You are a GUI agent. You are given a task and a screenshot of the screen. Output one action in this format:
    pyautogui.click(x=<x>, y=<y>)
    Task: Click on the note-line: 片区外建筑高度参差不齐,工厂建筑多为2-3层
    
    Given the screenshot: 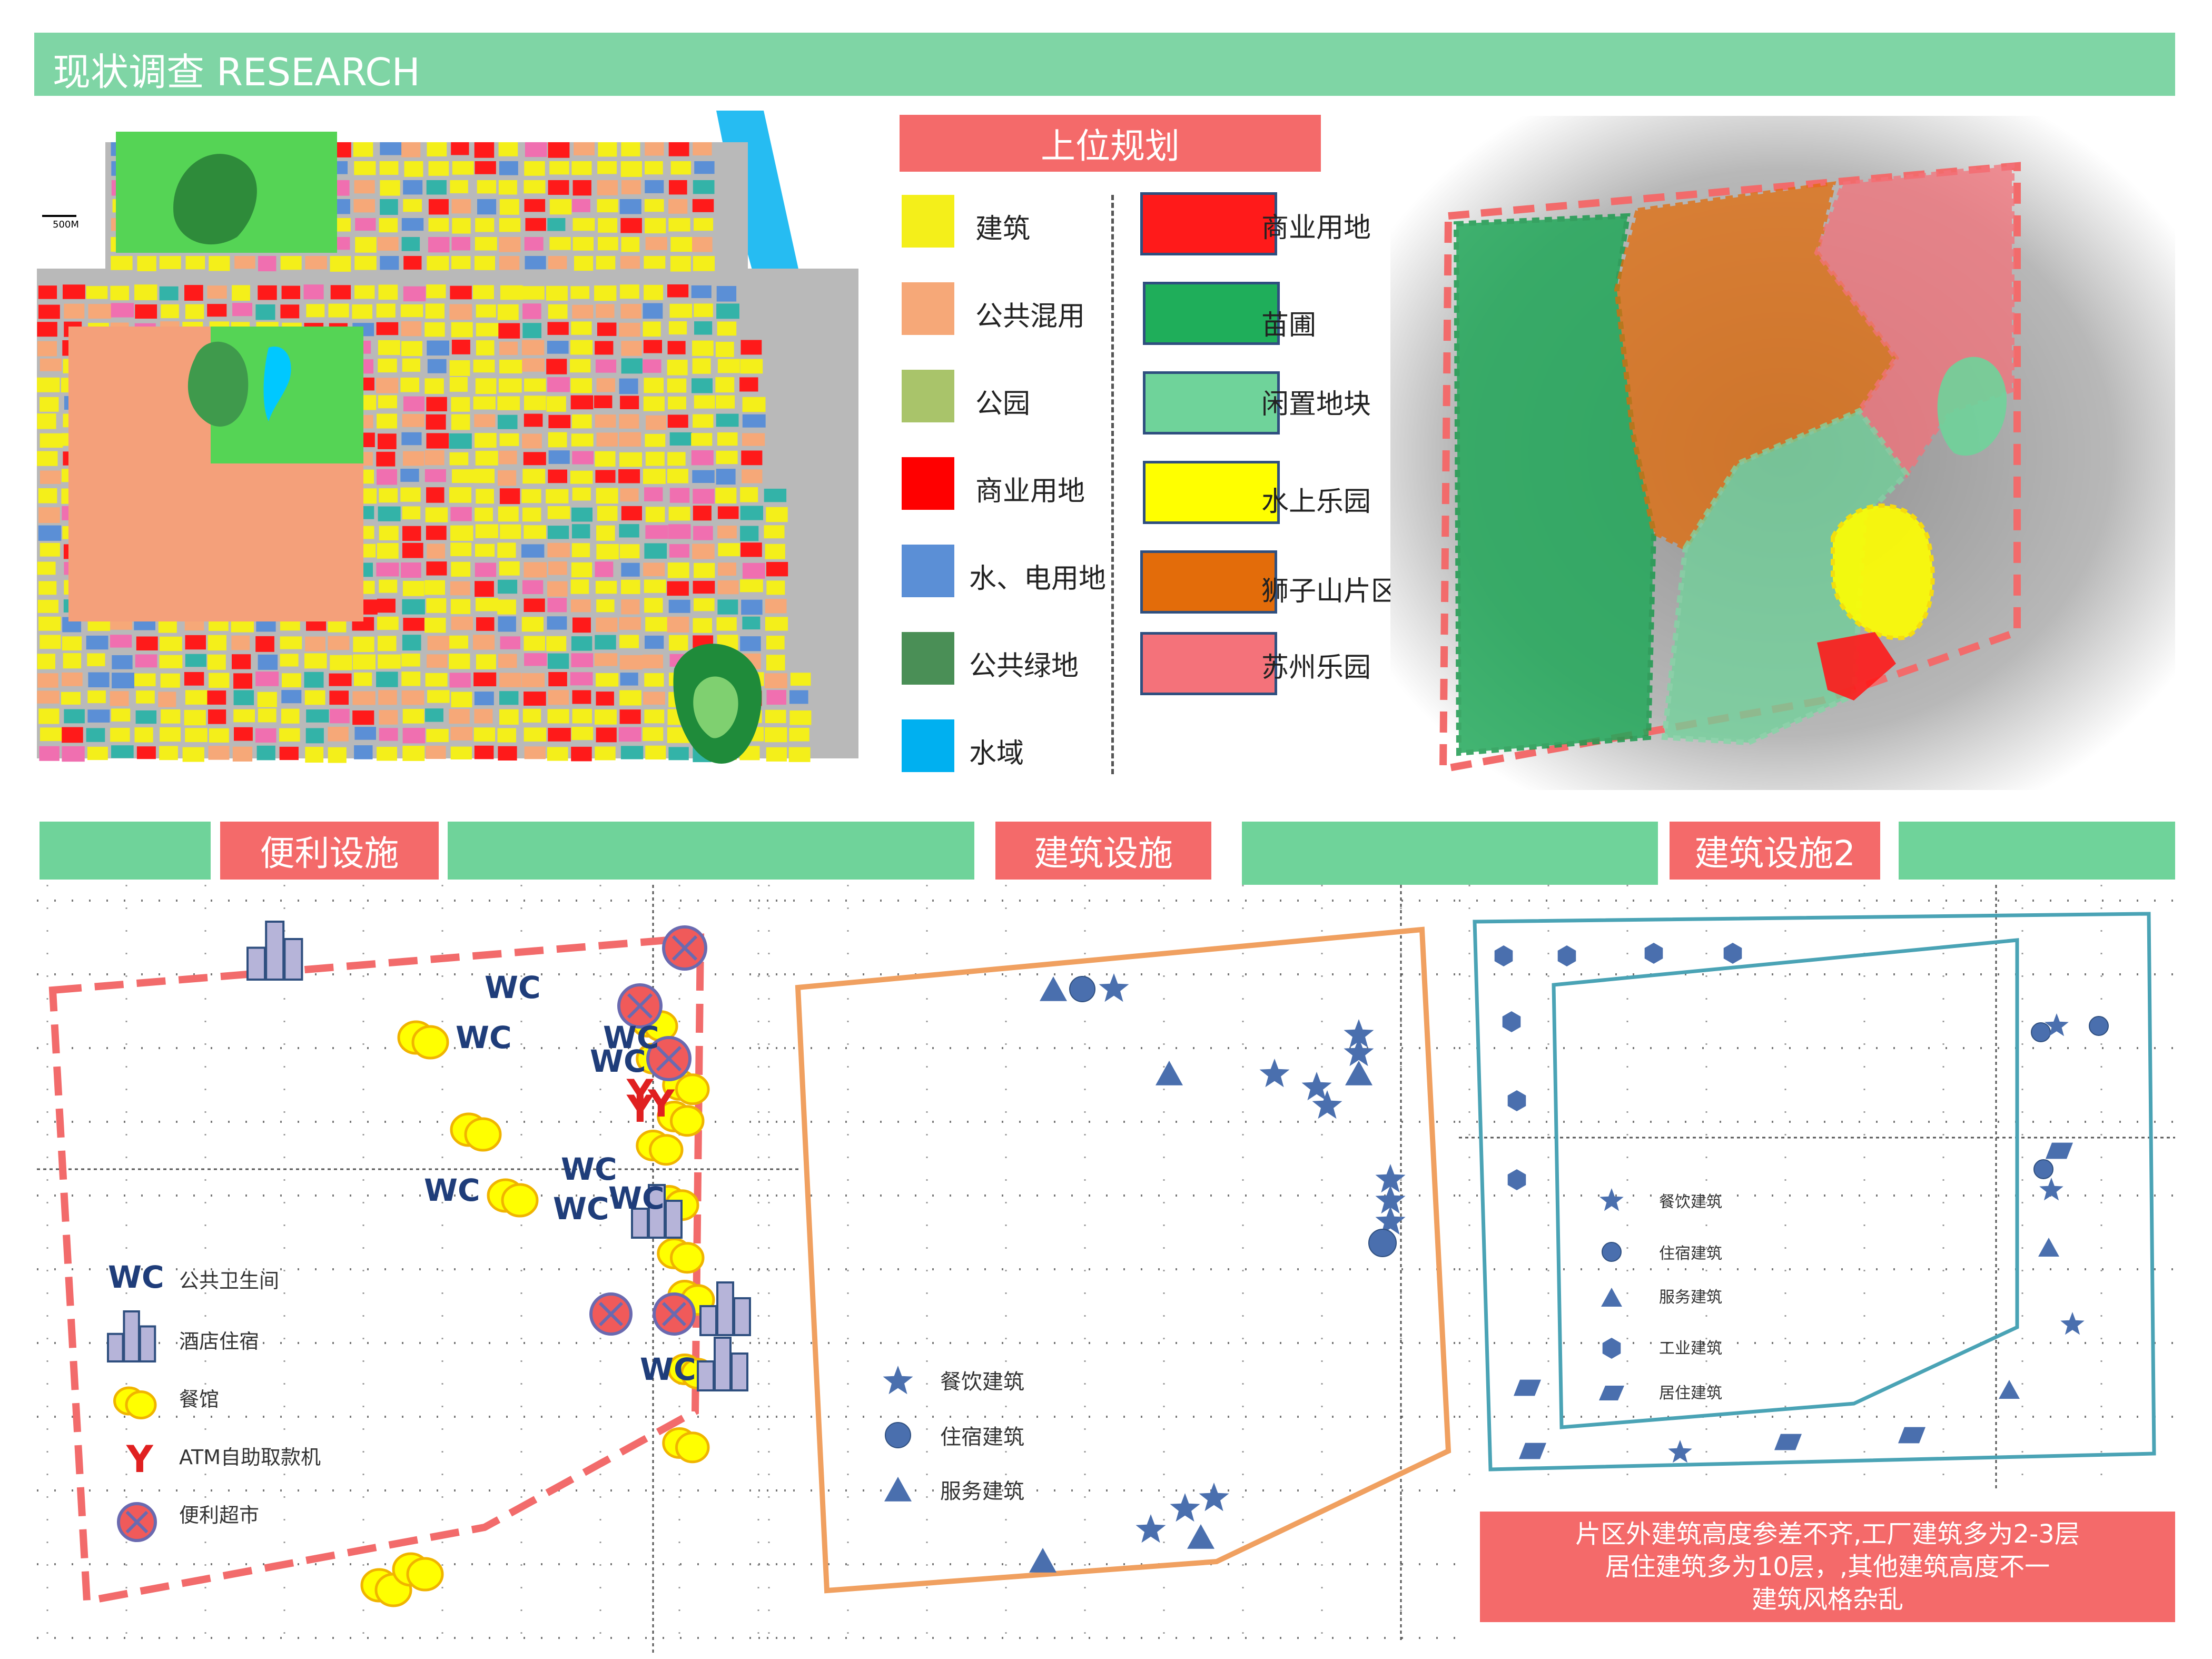 What is the action you would take?
    pyautogui.click(x=1827, y=1534)
    